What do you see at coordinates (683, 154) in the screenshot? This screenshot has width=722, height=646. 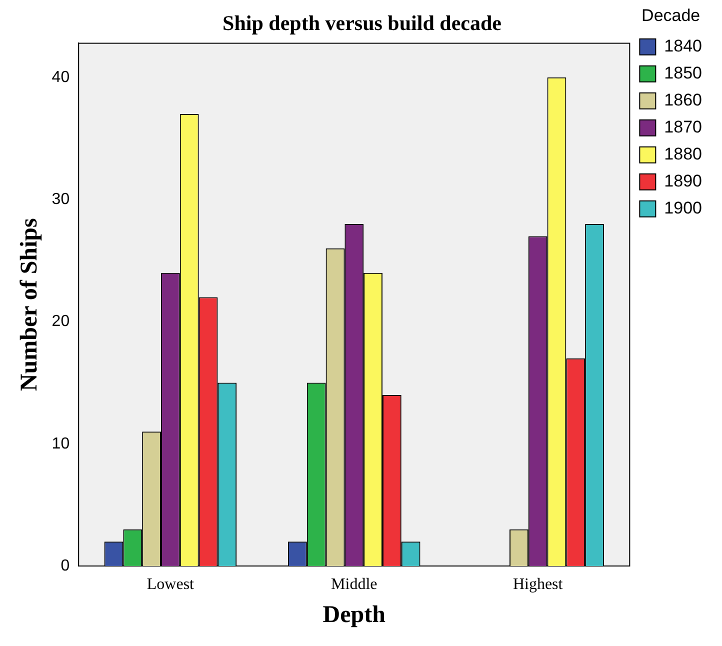 I see `legend-label: 1880` at bounding box center [683, 154].